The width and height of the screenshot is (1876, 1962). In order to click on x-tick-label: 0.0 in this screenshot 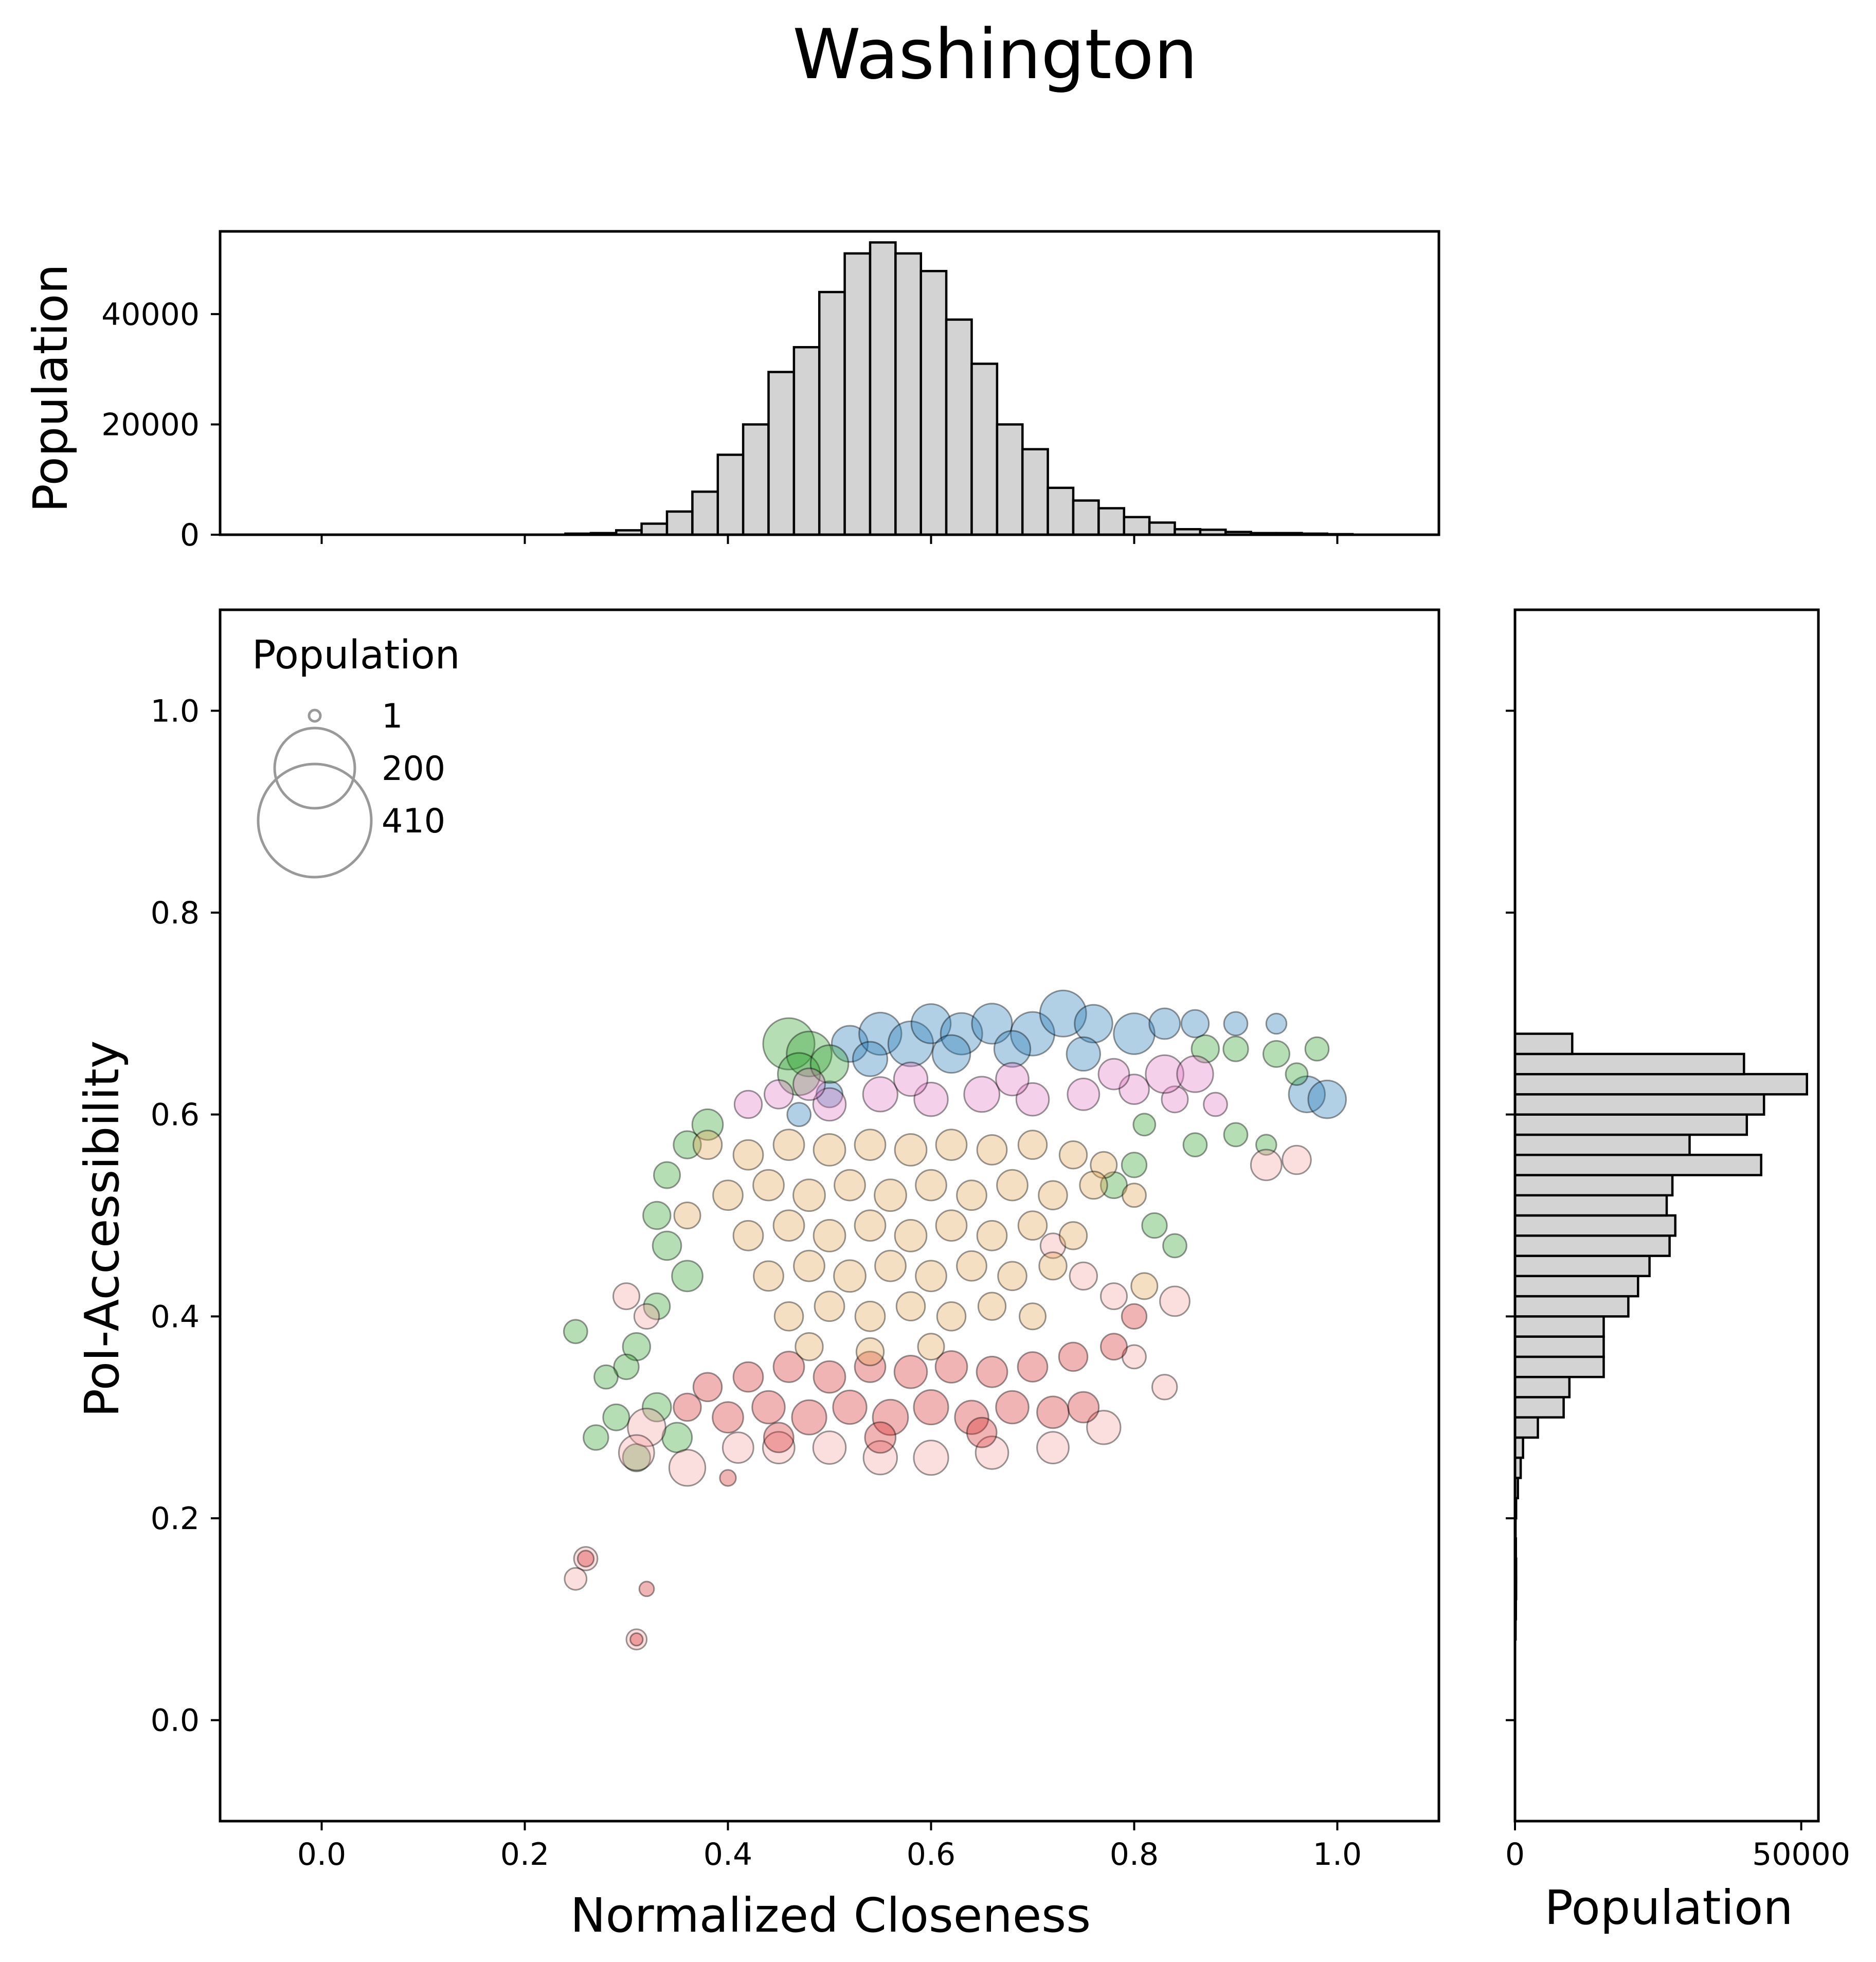, I will do `click(321, 1855)`.